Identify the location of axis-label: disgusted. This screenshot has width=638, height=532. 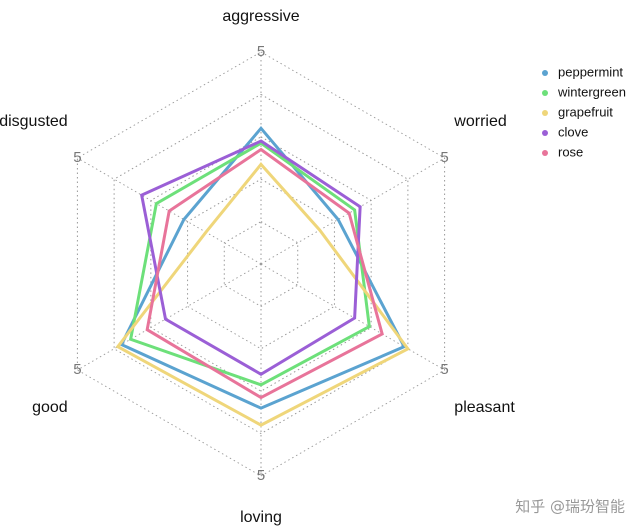
(34, 121).